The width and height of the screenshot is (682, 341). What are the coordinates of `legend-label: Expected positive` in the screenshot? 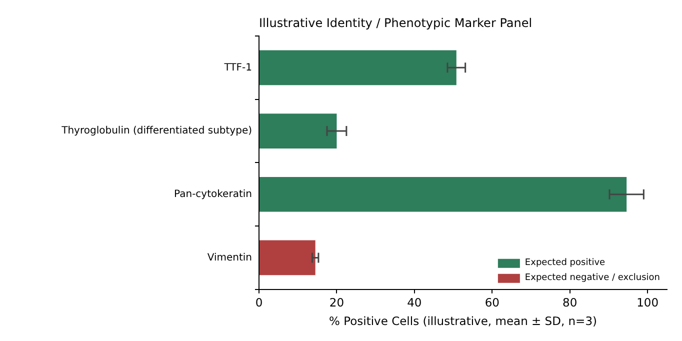 It's located at (565, 263).